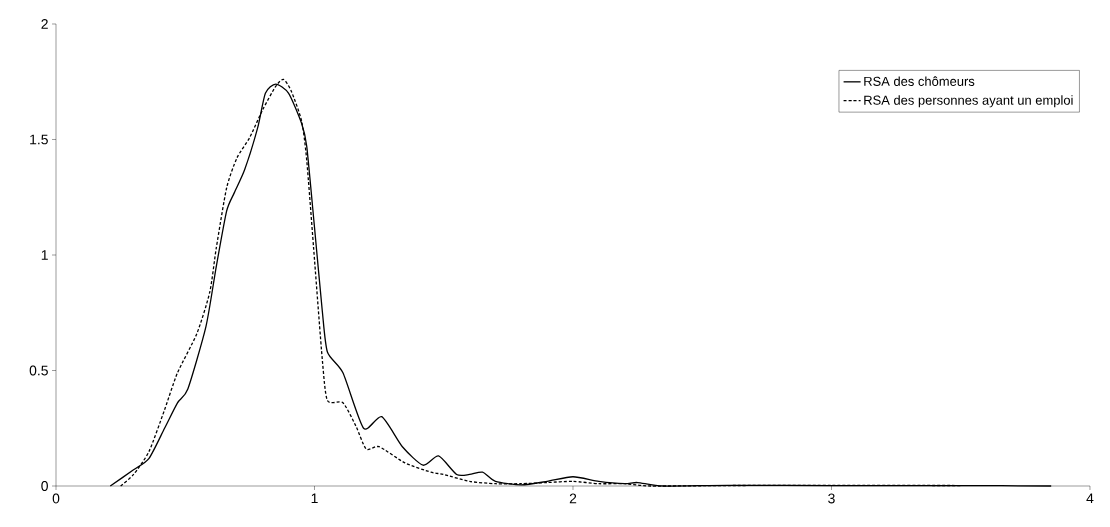 Image resolution: width=1110 pixels, height=527 pixels. Describe the element at coordinates (1090, 498) in the screenshot. I see `x-tick-label: 4` at that location.